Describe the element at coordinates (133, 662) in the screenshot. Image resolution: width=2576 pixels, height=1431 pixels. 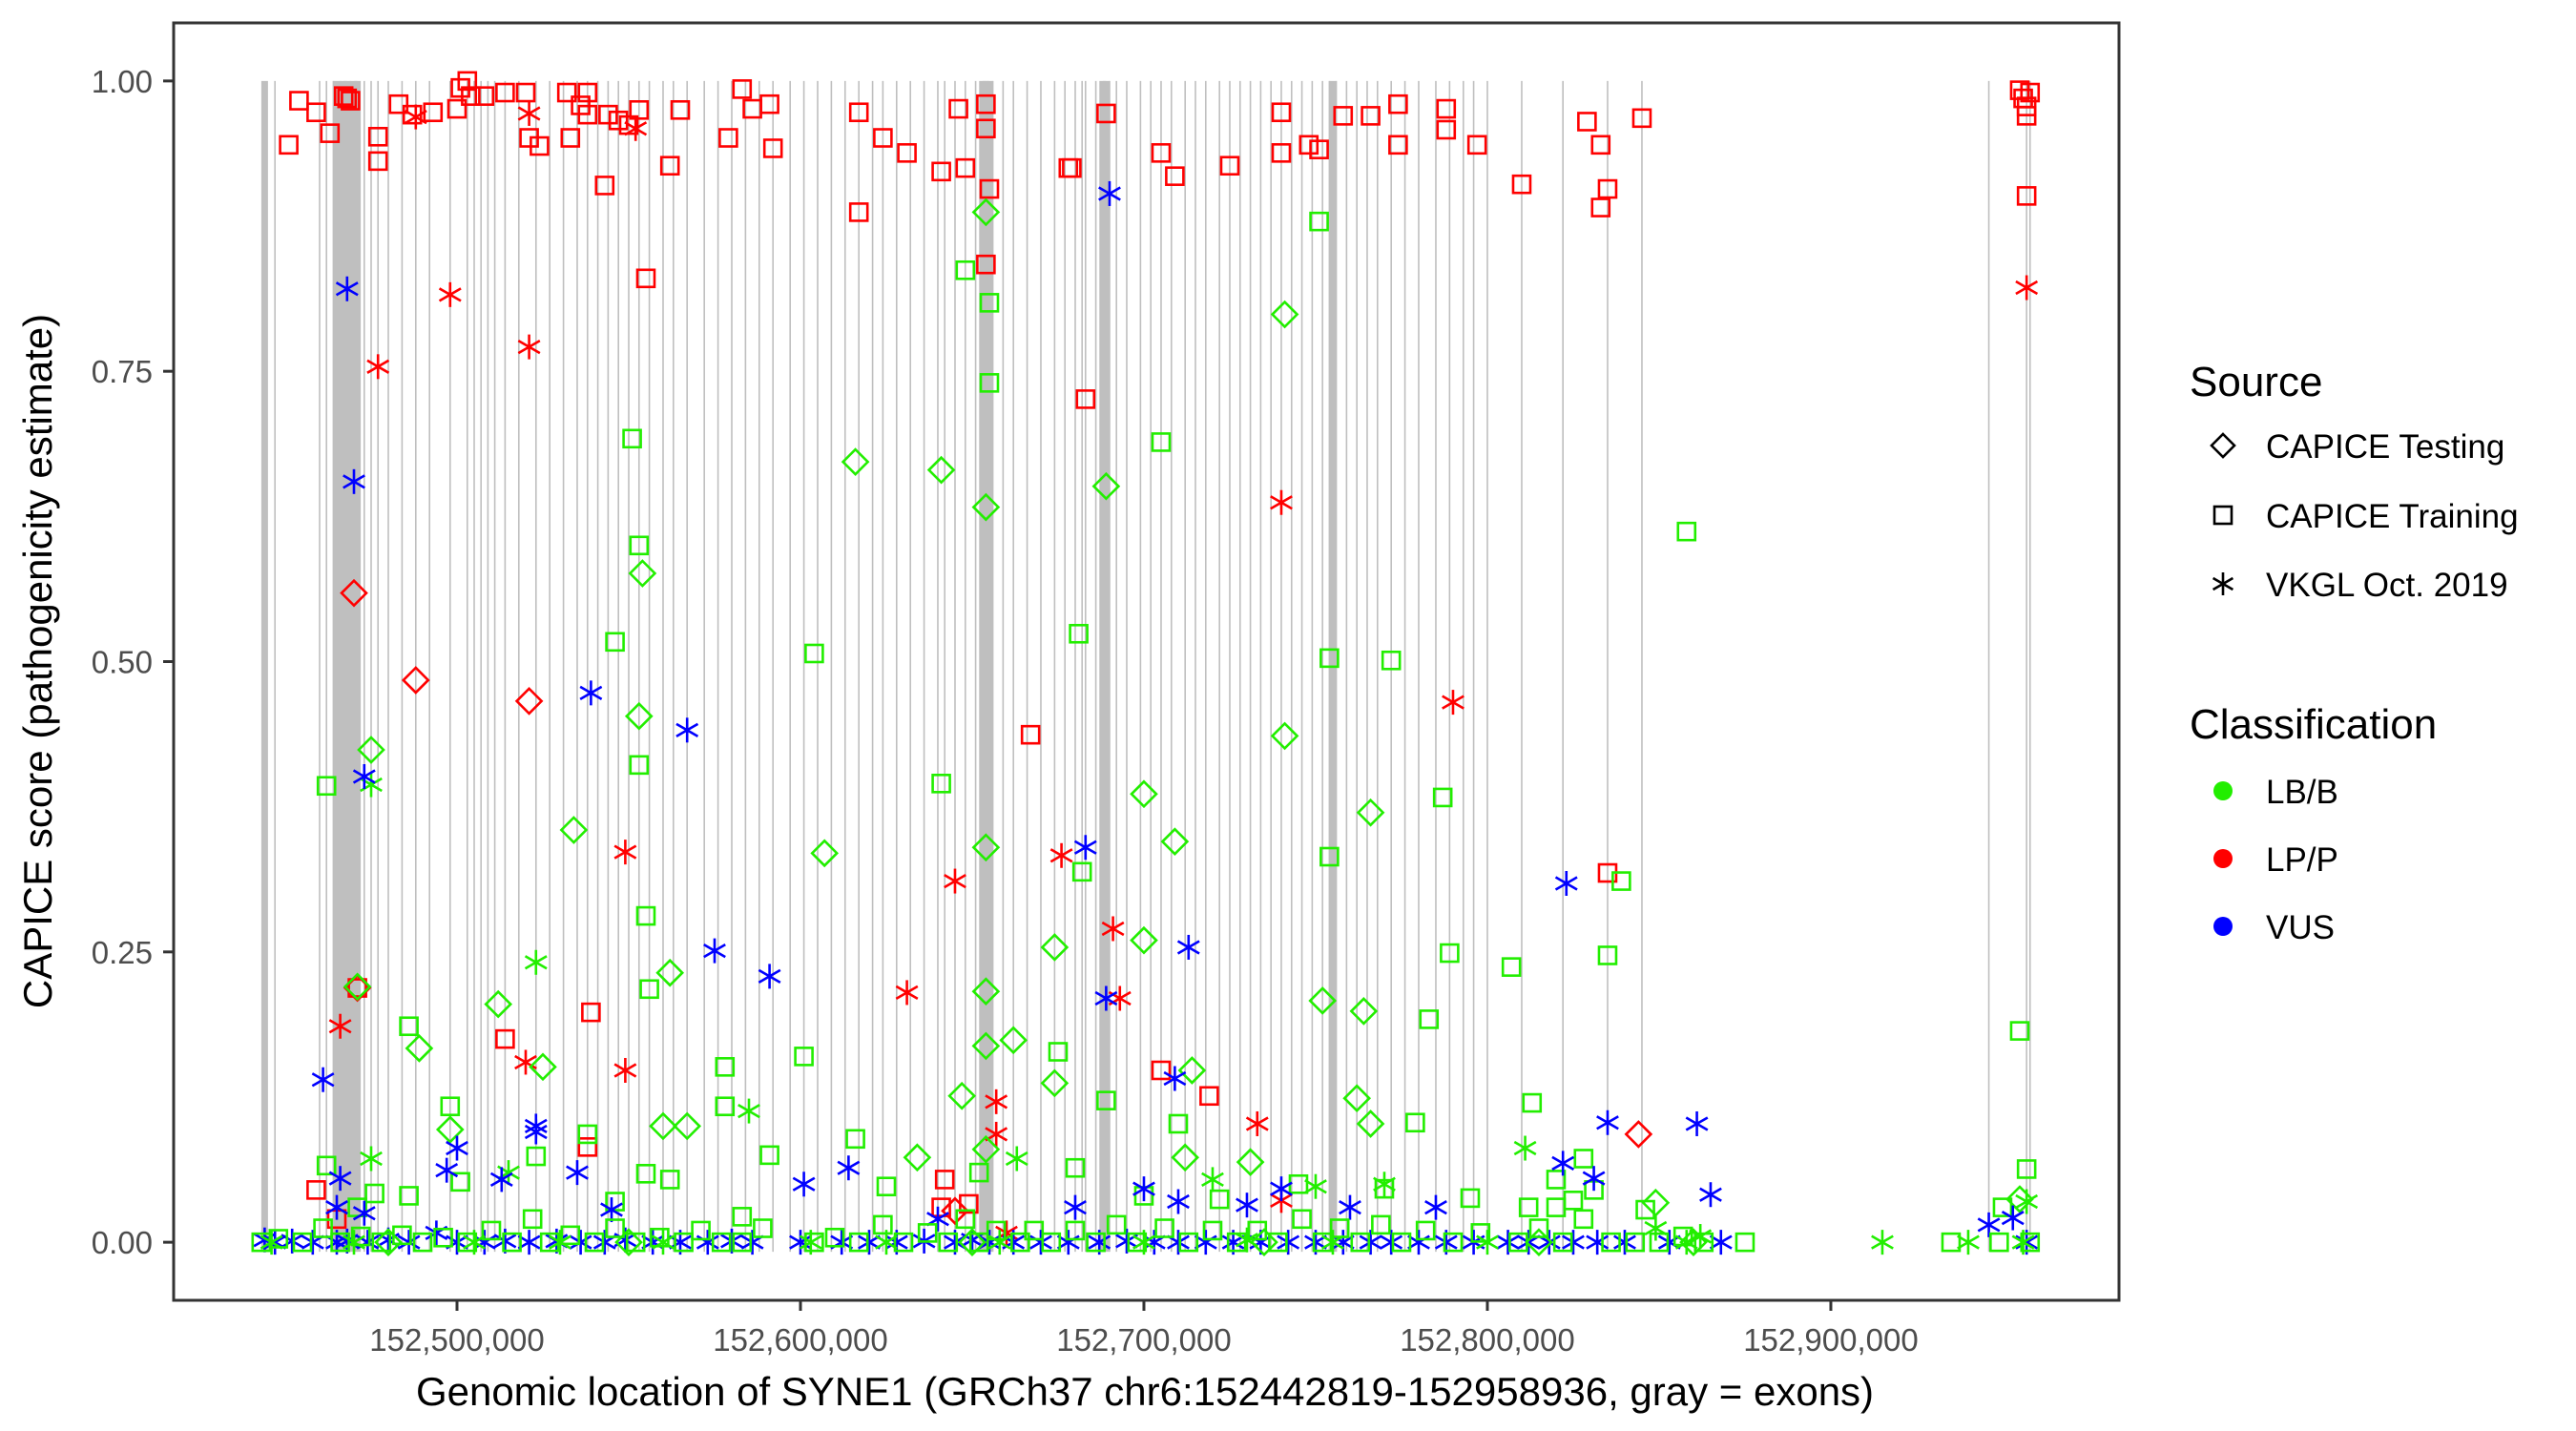
I see `y-axis: 0.00 0.25 0.50 0.75 1.00` at that location.